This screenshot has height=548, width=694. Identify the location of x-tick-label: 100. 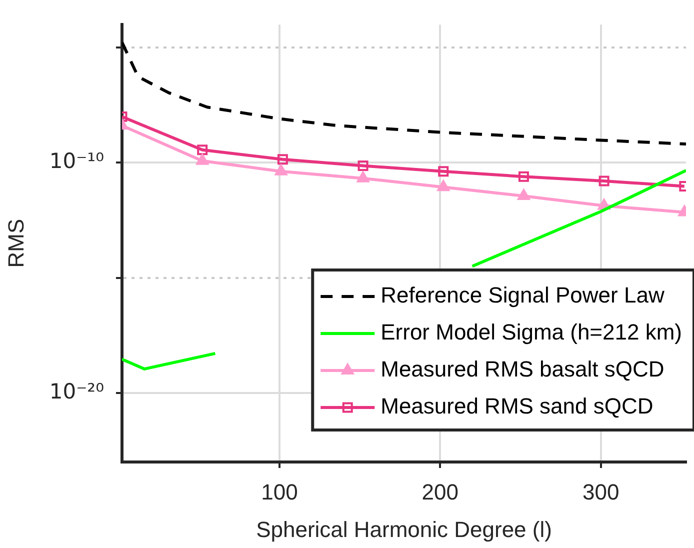
(279, 491).